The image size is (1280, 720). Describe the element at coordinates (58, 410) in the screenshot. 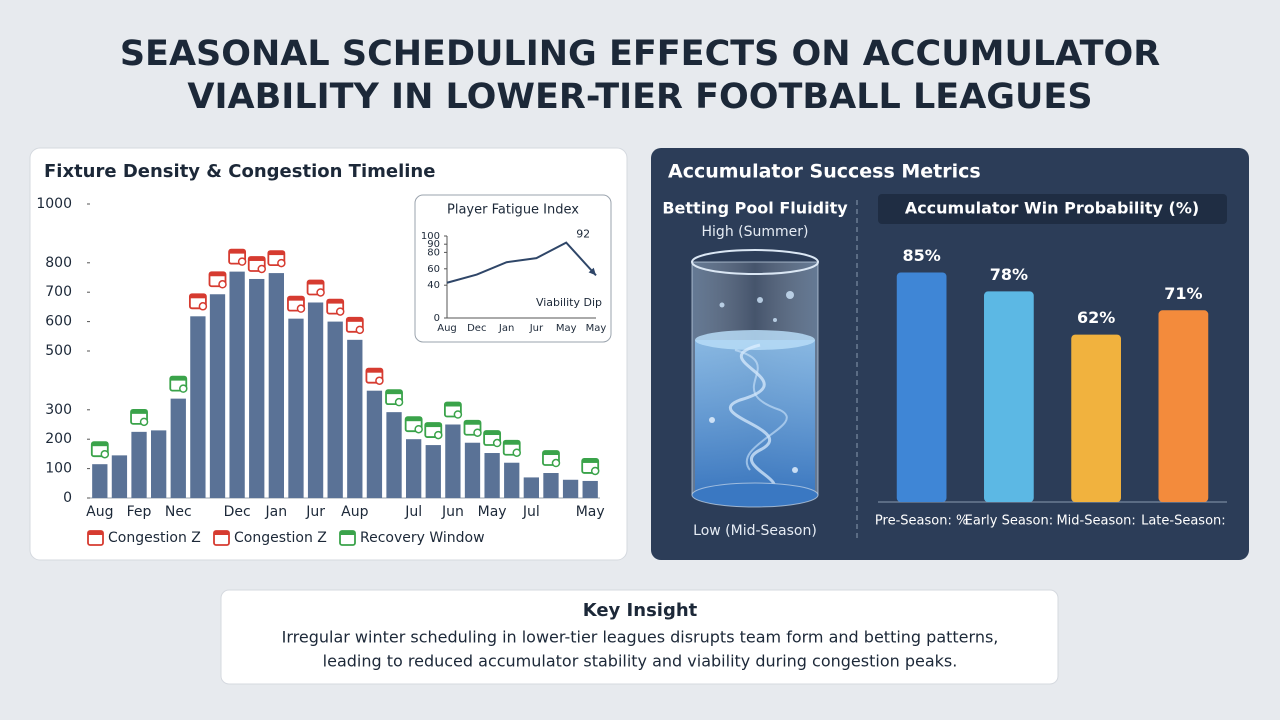

I see `y-tick-label: 300` at that location.